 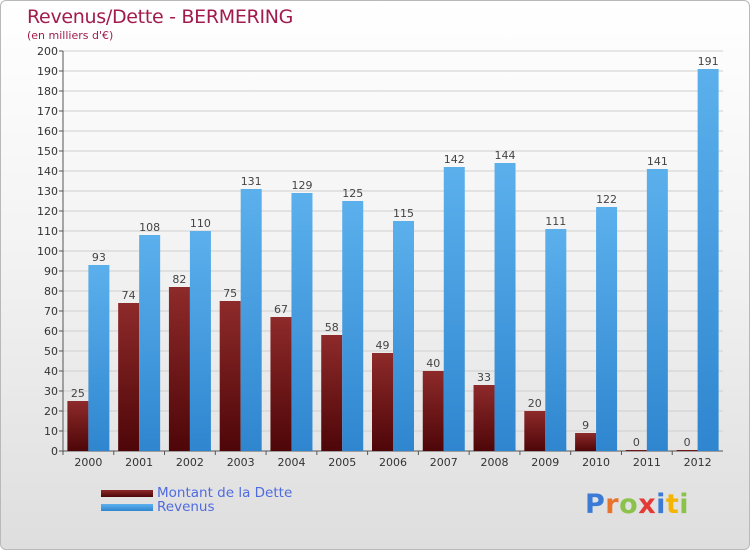 What do you see at coordinates (454, 159) in the screenshot?
I see `data-label-revenus: 142` at bounding box center [454, 159].